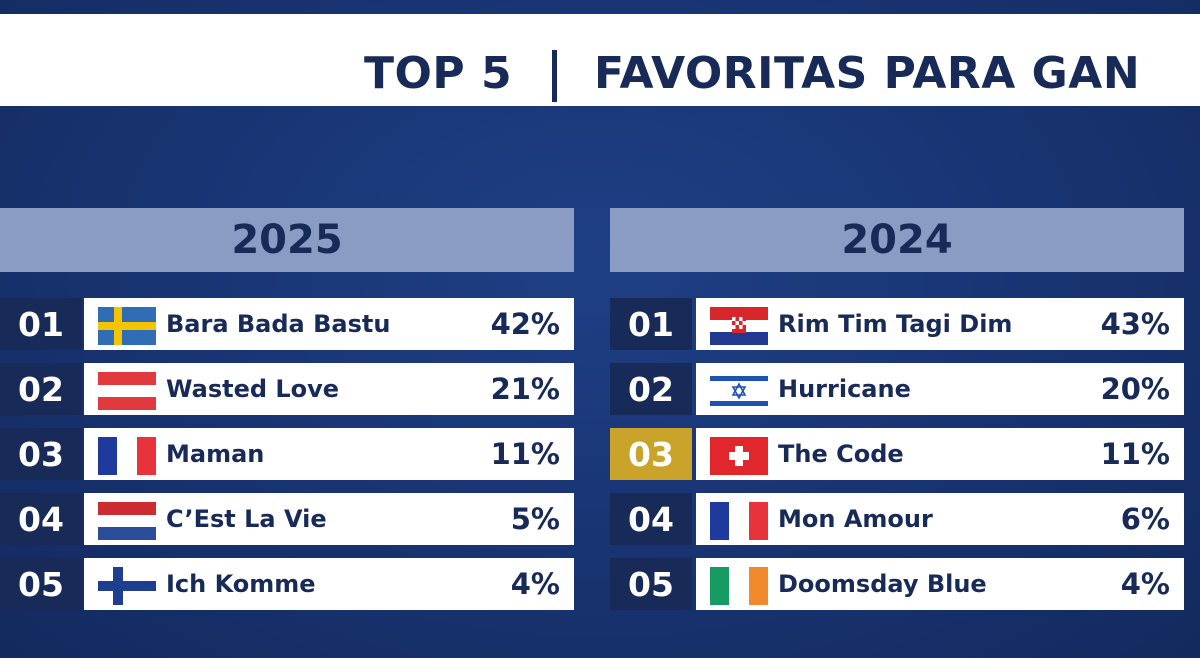 The image size is (1200, 658). Describe the element at coordinates (940, 519) in the screenshot. I see `table-row: Mon Amour 6%` at that location.